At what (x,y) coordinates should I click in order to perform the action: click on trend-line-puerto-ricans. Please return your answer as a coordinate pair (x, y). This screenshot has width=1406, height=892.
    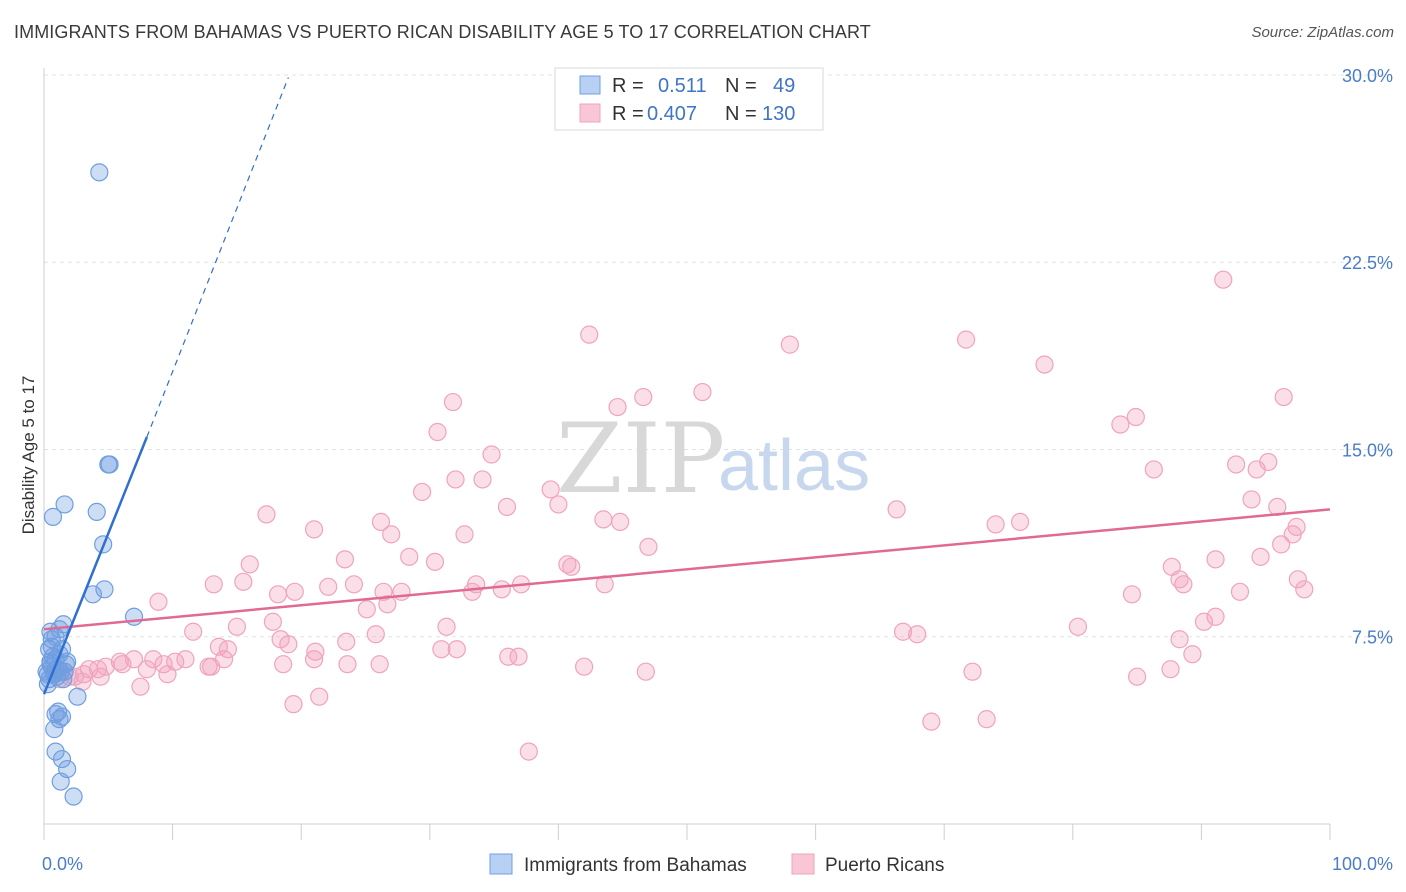
    Looking at the image, I should click on (687, 569).